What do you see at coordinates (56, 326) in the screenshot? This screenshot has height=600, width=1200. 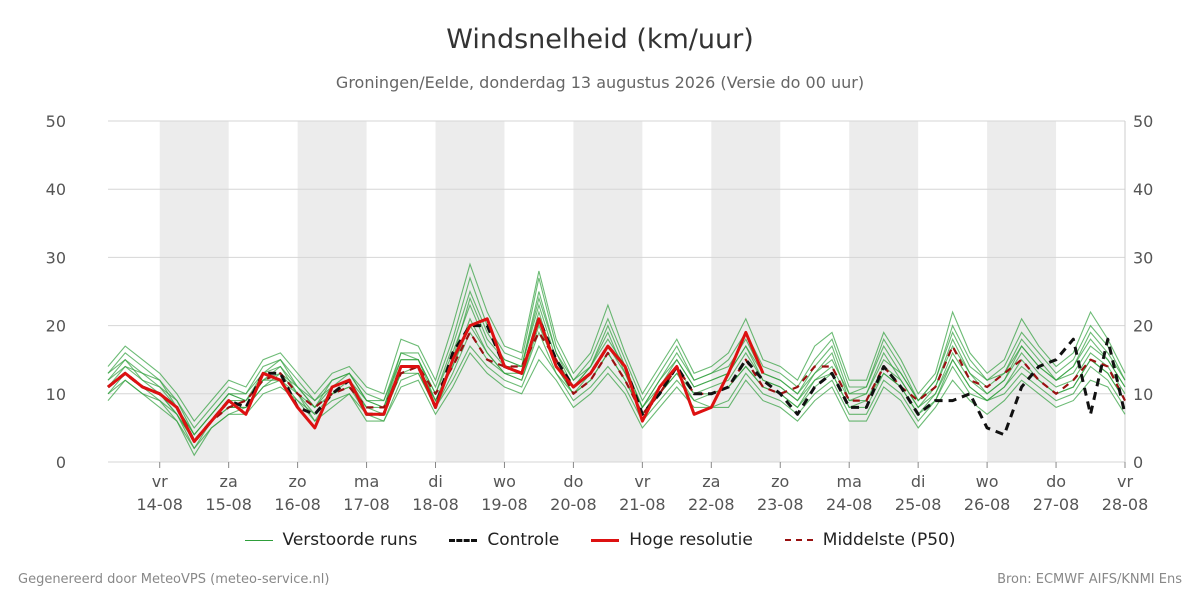 I see `y-tick-left-20: 20` at bounding box center [56, 326].